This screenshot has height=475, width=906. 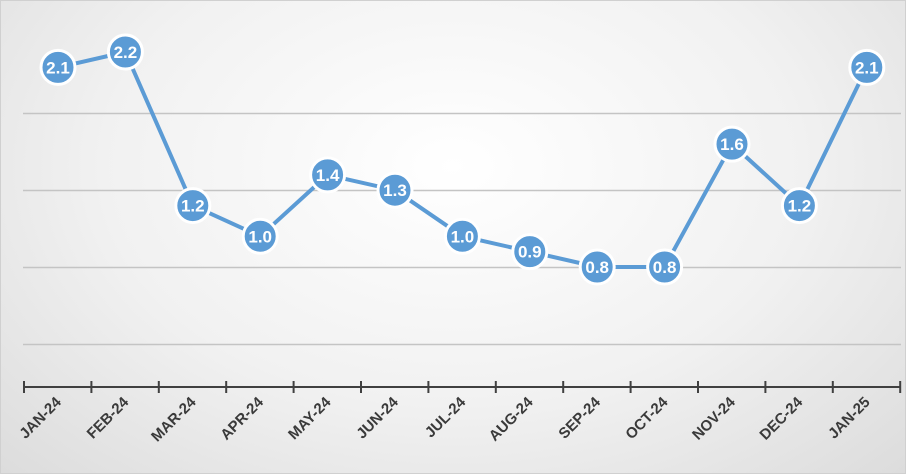 I want to click on data-label-jun-24: 1.3, so click(x=395, y=190).